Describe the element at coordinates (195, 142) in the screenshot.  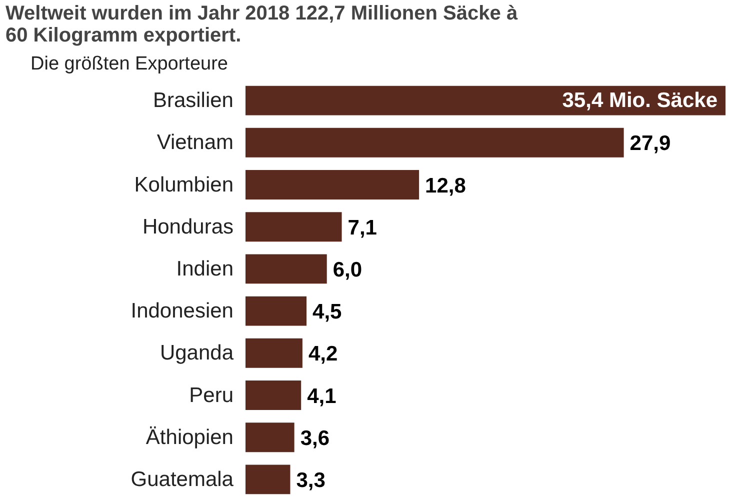
I see `y-tick-label: Vietnam` at that location.